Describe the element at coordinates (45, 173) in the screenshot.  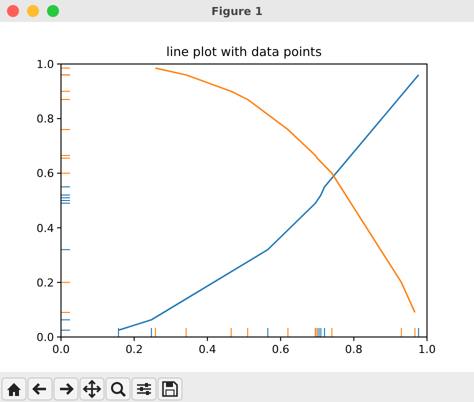
I see `y-tick-label: 0.6` at that location.